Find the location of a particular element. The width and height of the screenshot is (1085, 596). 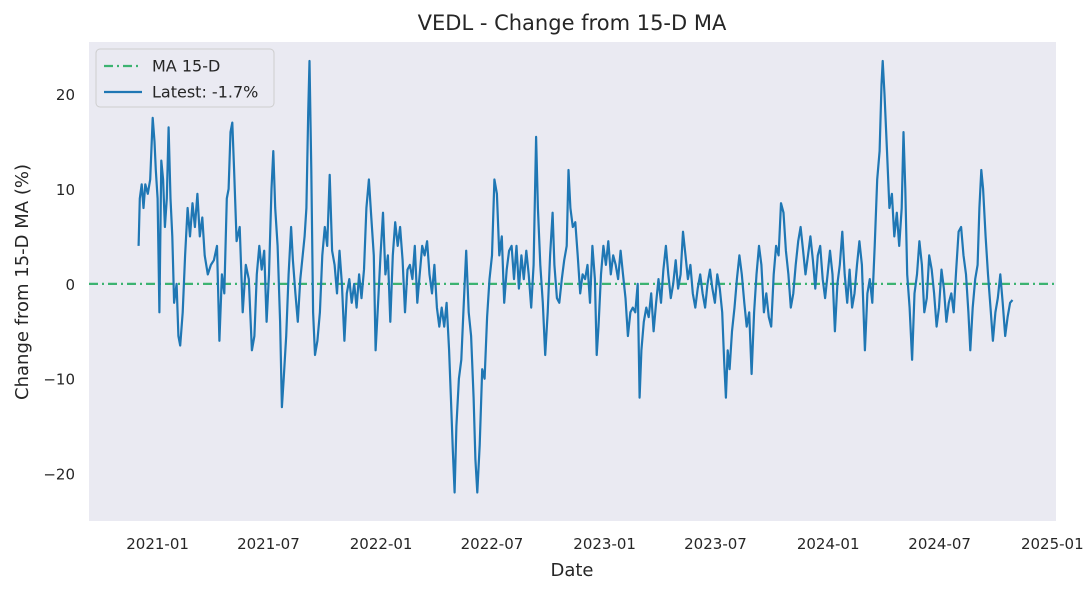

x-tick-label: 2022-07 is located at coordinates (492, 544).